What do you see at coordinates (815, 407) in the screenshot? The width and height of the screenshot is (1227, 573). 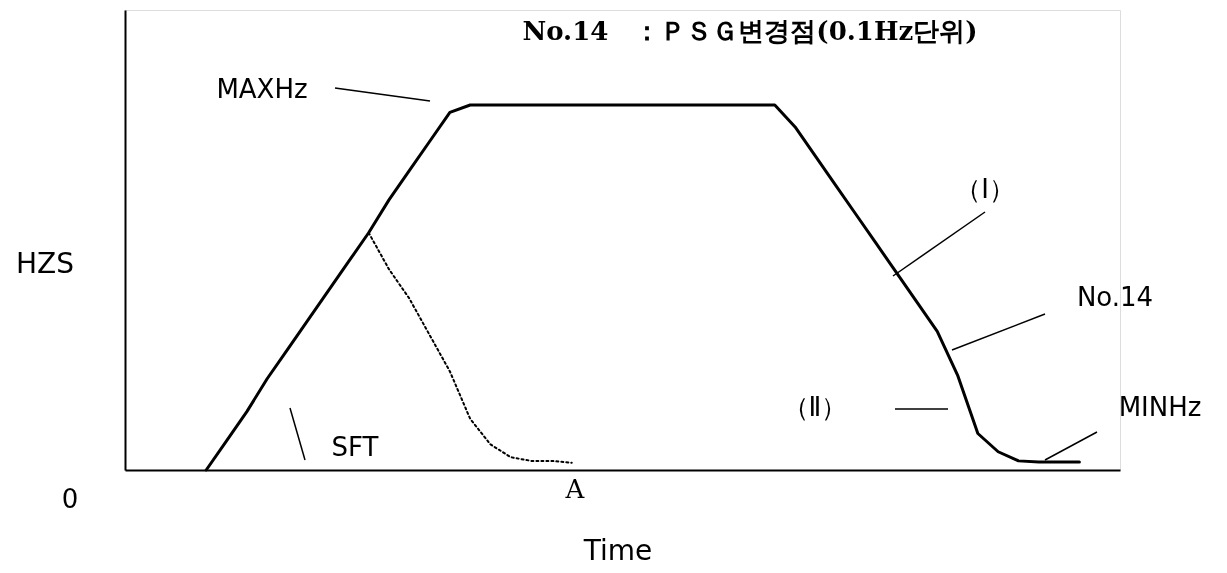 I see `annotation: （Ⅱ）` at bounding box center [815, 407].